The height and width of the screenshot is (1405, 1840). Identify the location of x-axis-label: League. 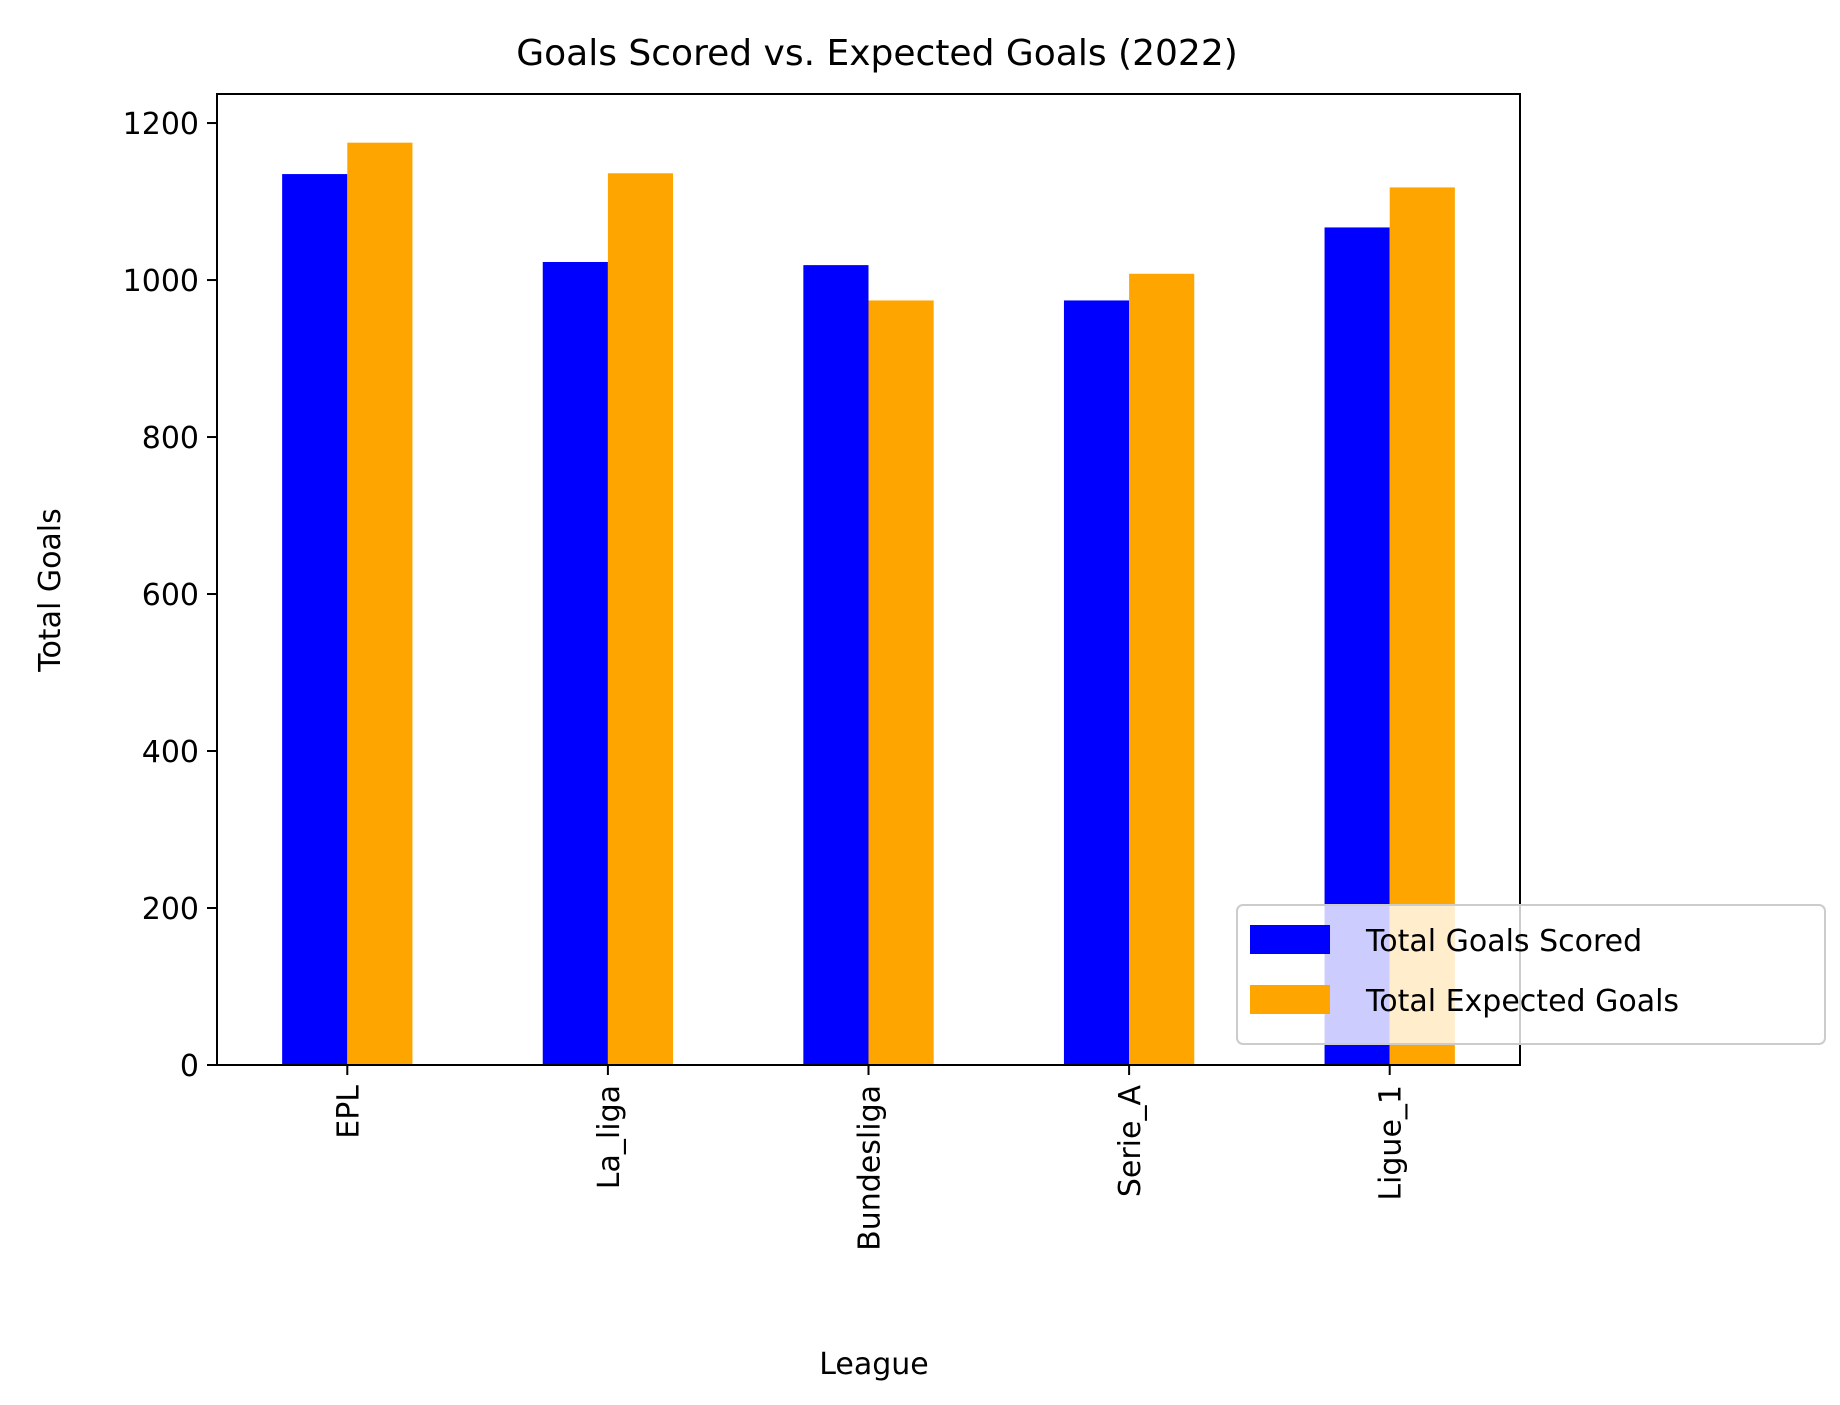
(874, 1364).